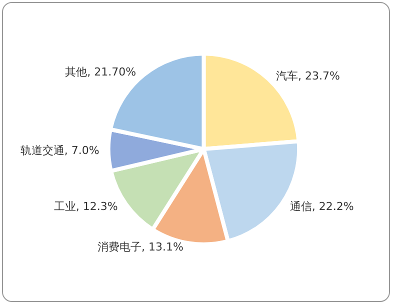  Describe the element at coordinates (60, 150) in the screenshot. I see `slice-label: 轨道交通, 7.0%` at that location.